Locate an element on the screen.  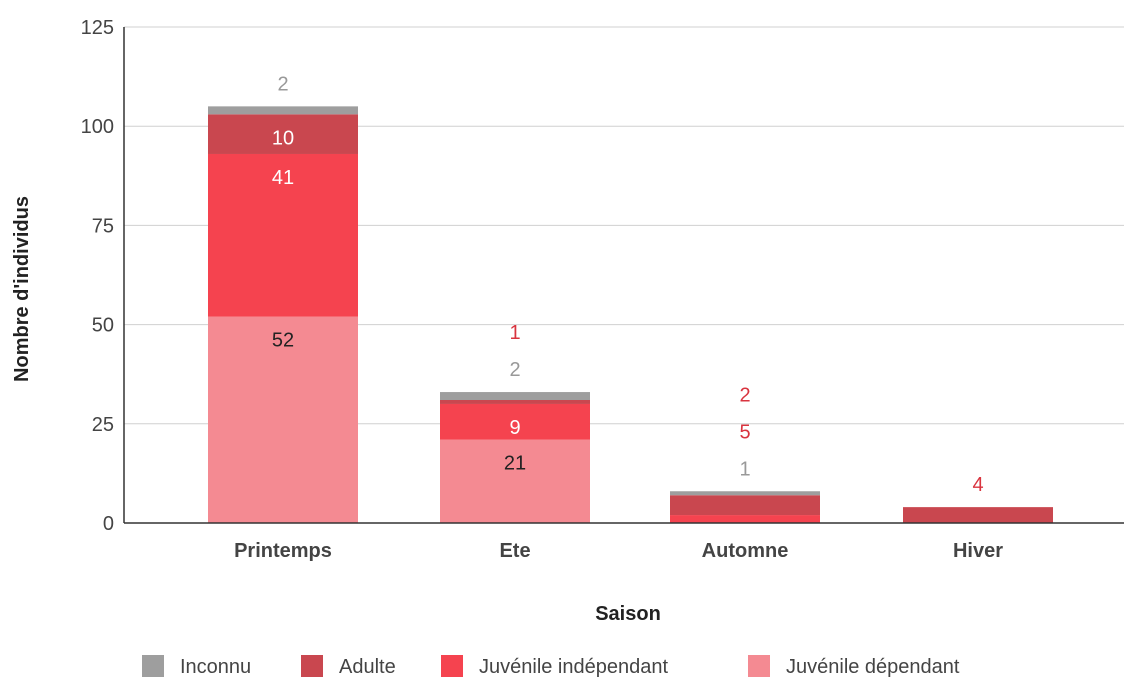
x-tick-label: Ete is located at coordinates (514, 551).